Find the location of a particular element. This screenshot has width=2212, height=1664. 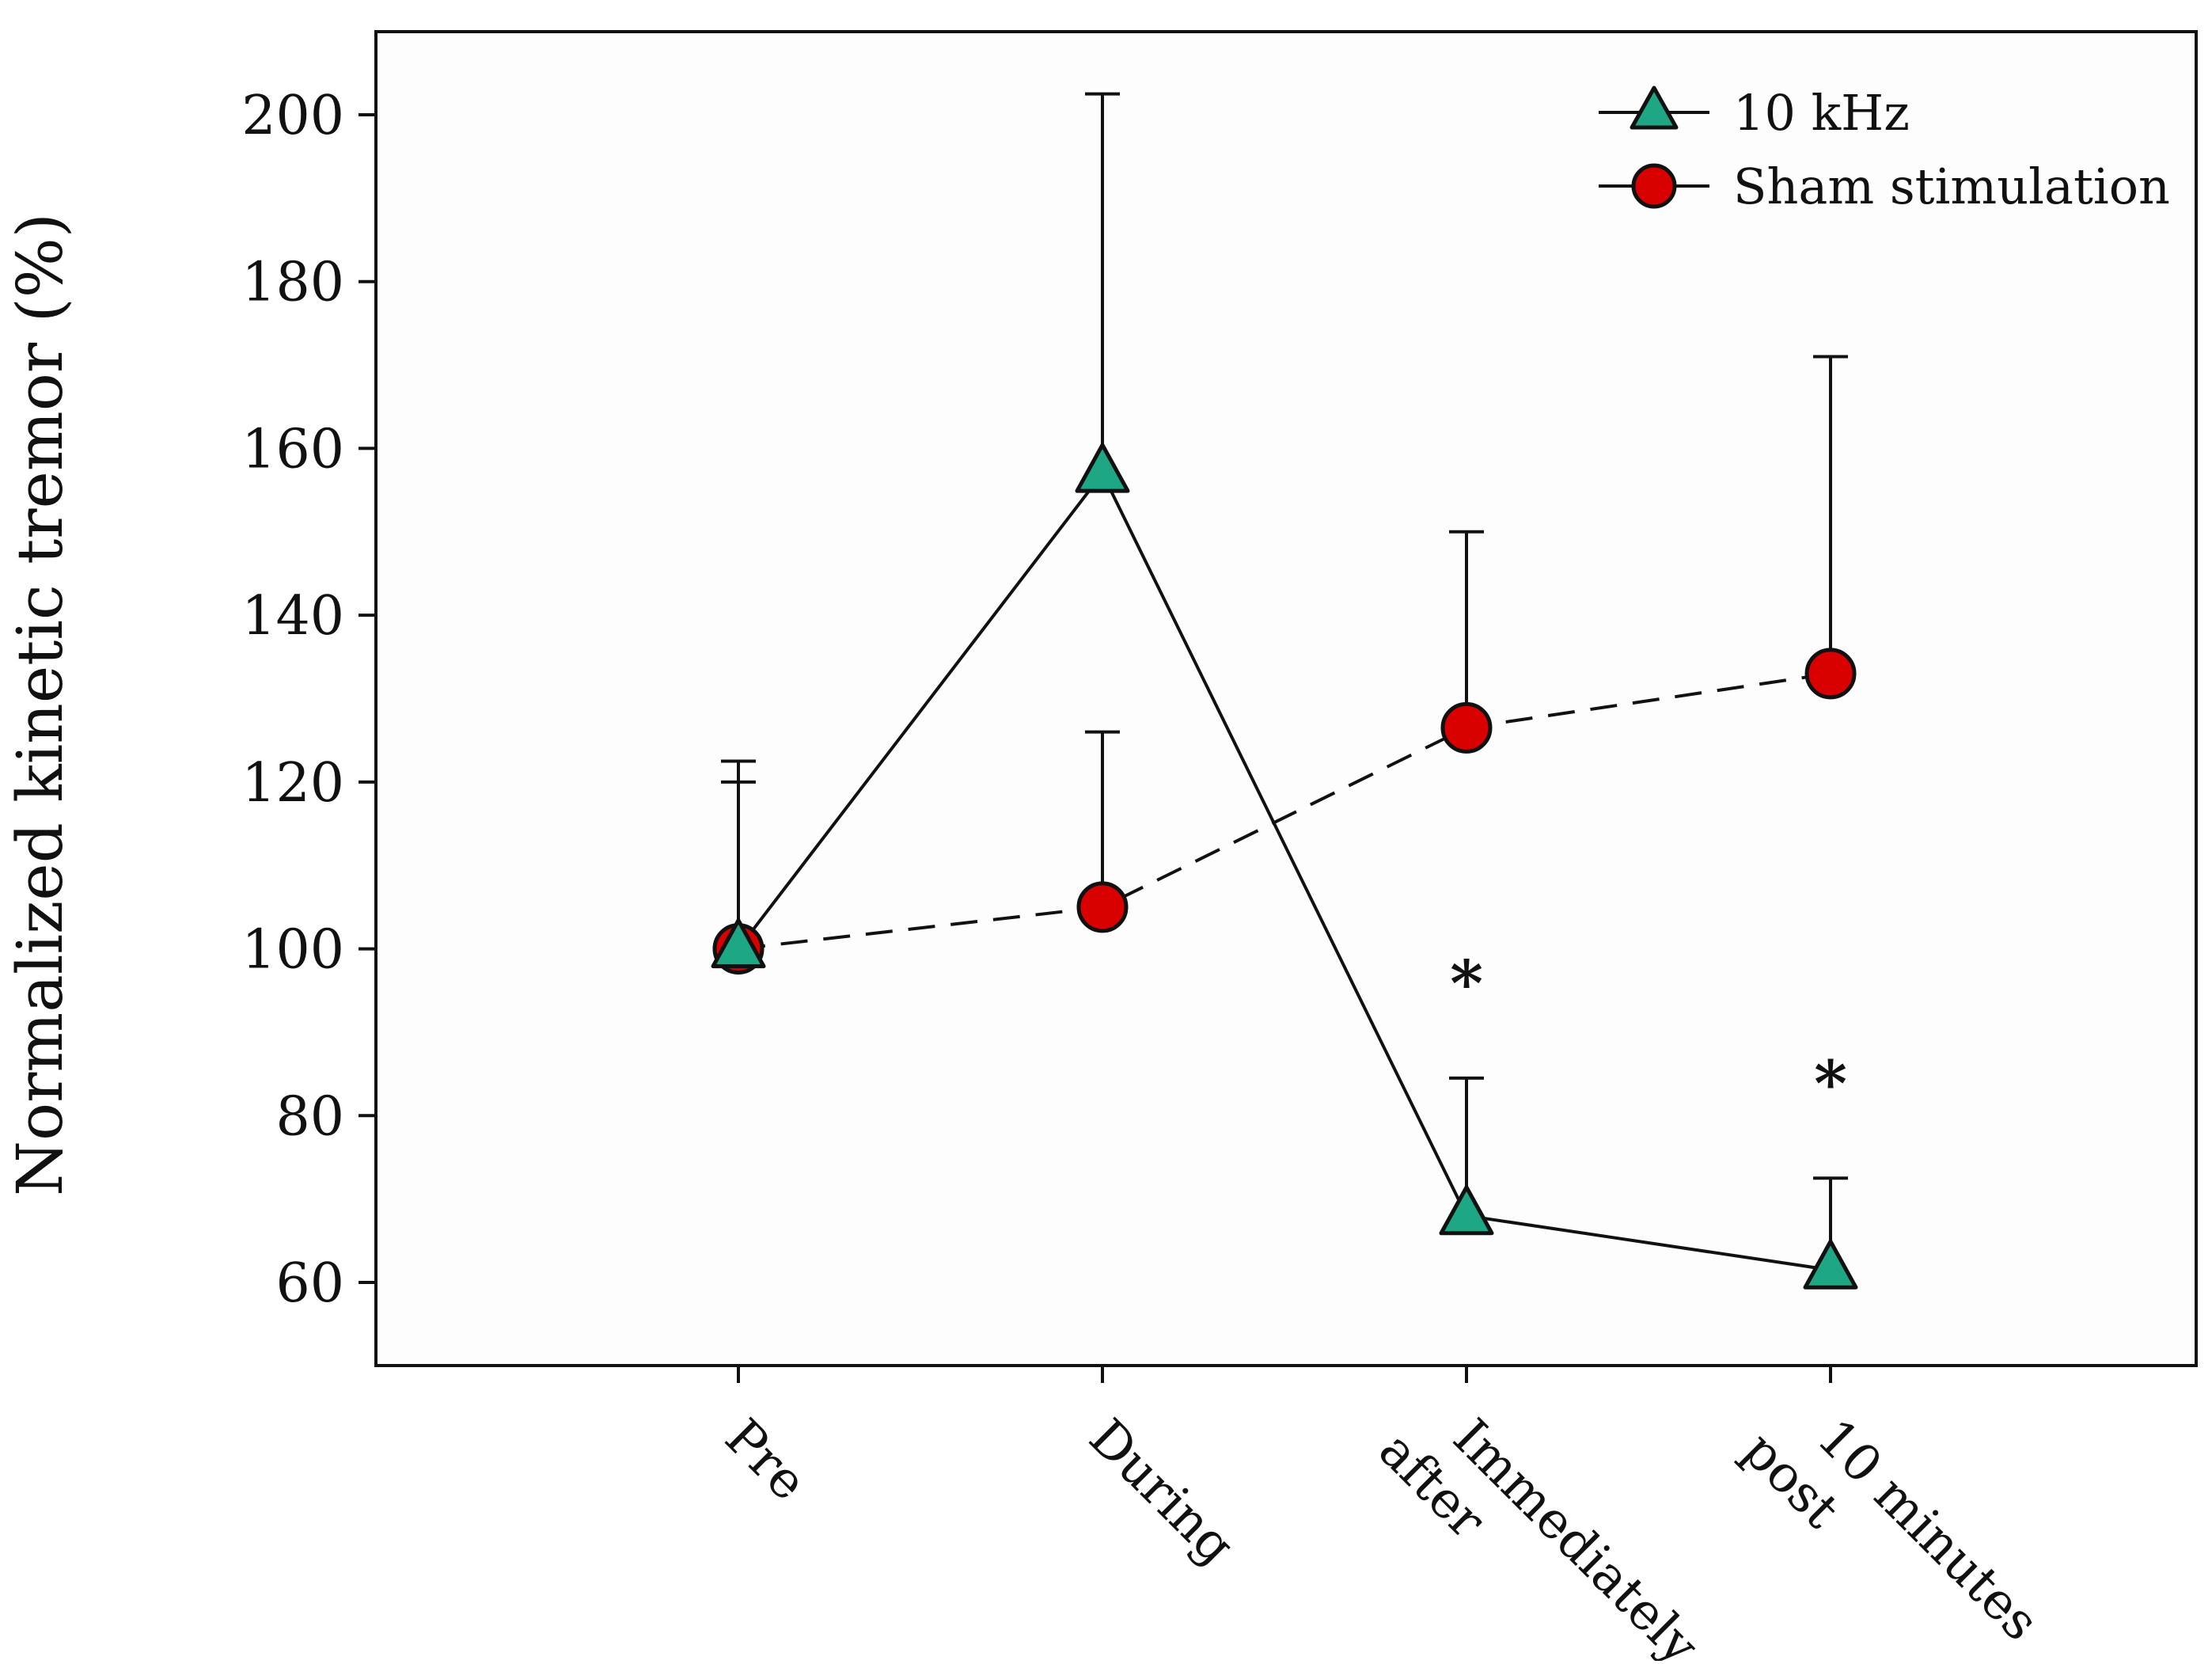

y-tick-label: 100 is located at coordinates (292, 950).